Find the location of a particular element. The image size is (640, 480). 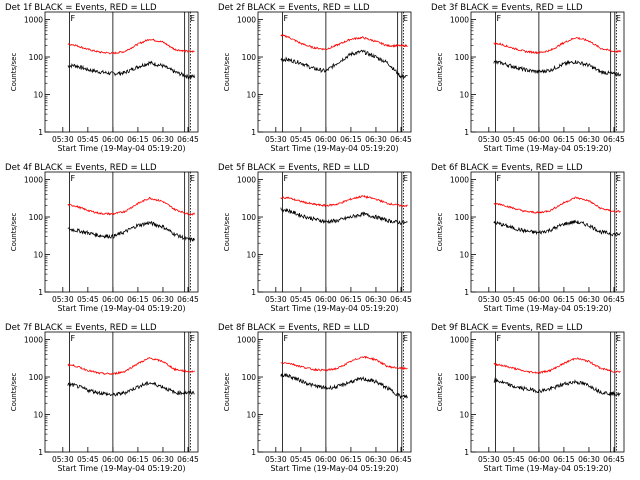

panel-title: Det 3f BLACK = Events, RED = LLD is located at coordinates (507, 8).